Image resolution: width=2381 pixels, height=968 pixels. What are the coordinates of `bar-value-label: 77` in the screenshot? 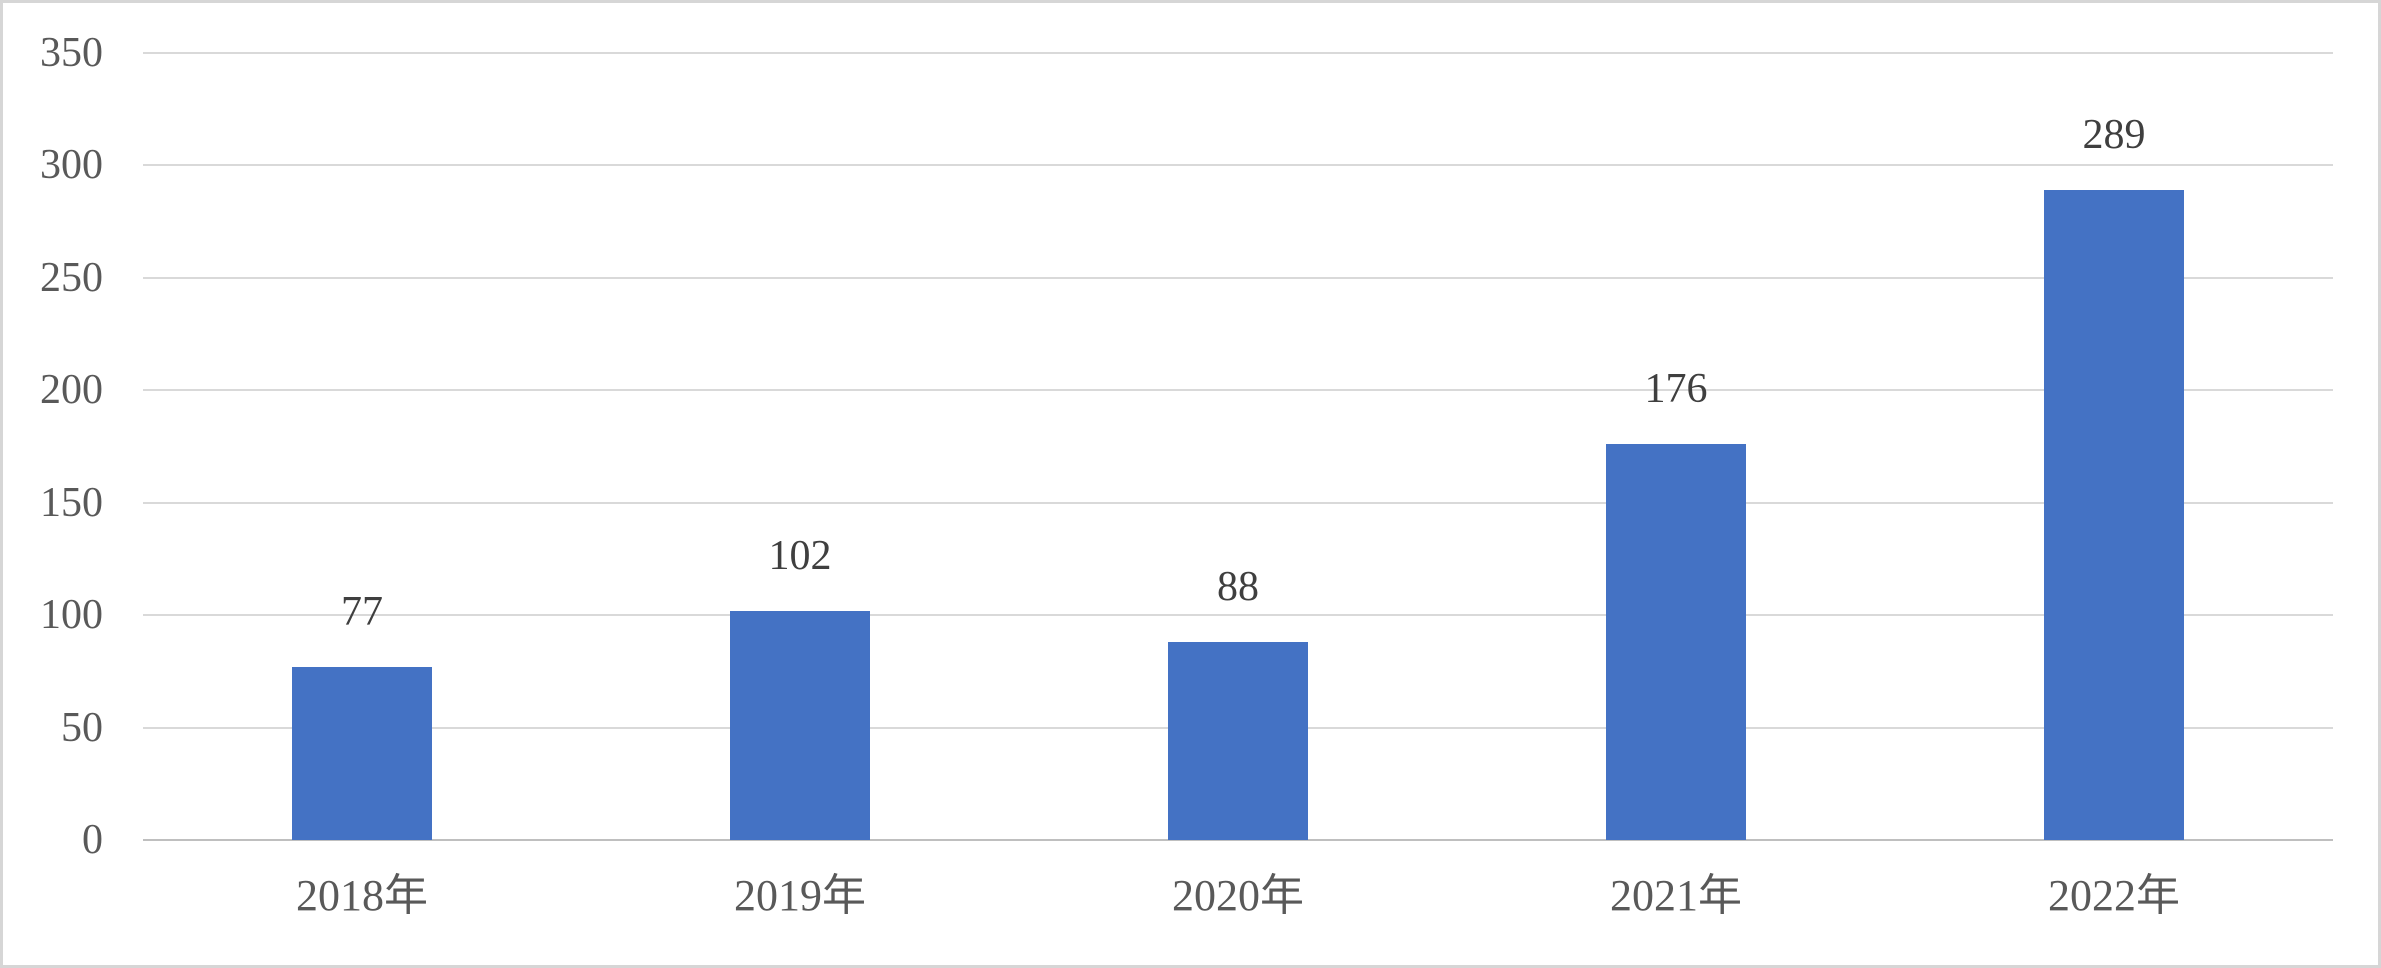 It's located at (362, 611).